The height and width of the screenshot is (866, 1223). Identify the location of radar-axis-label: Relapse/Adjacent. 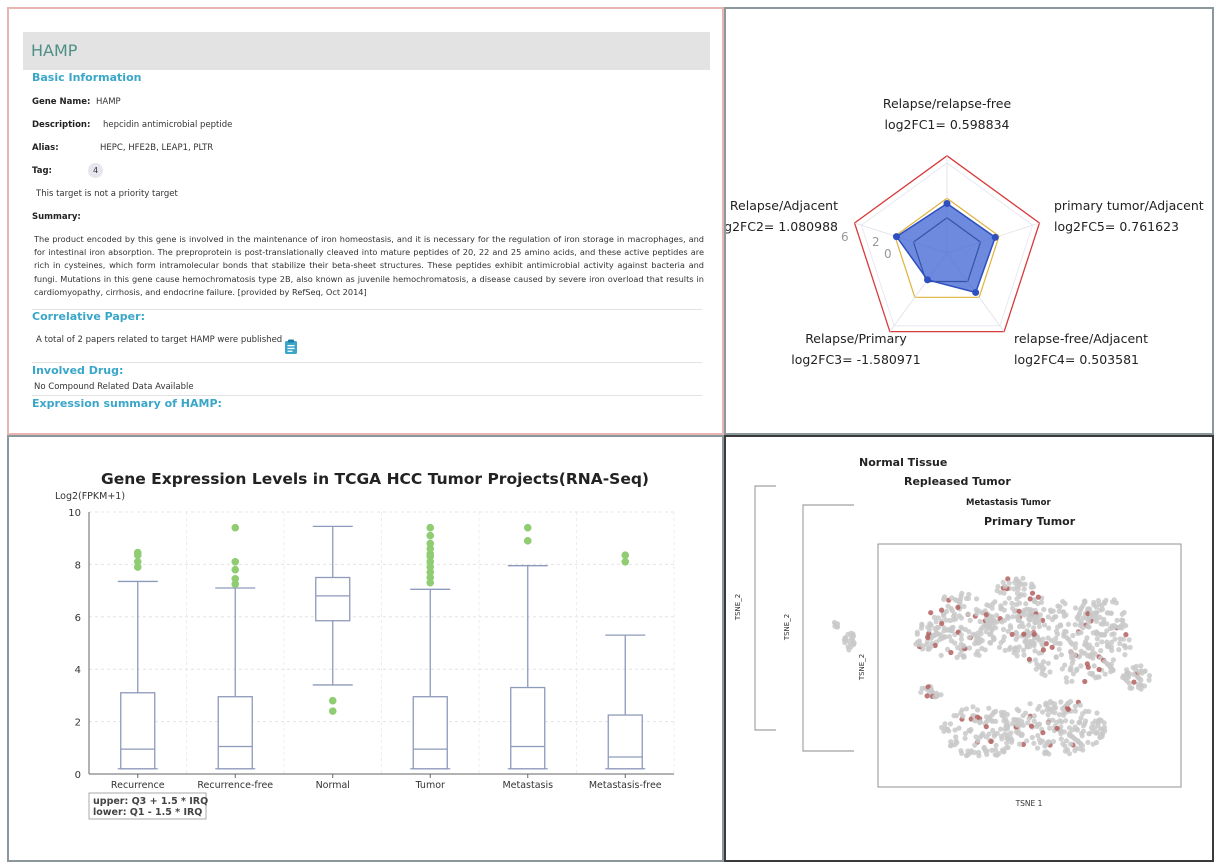
(784, 205).